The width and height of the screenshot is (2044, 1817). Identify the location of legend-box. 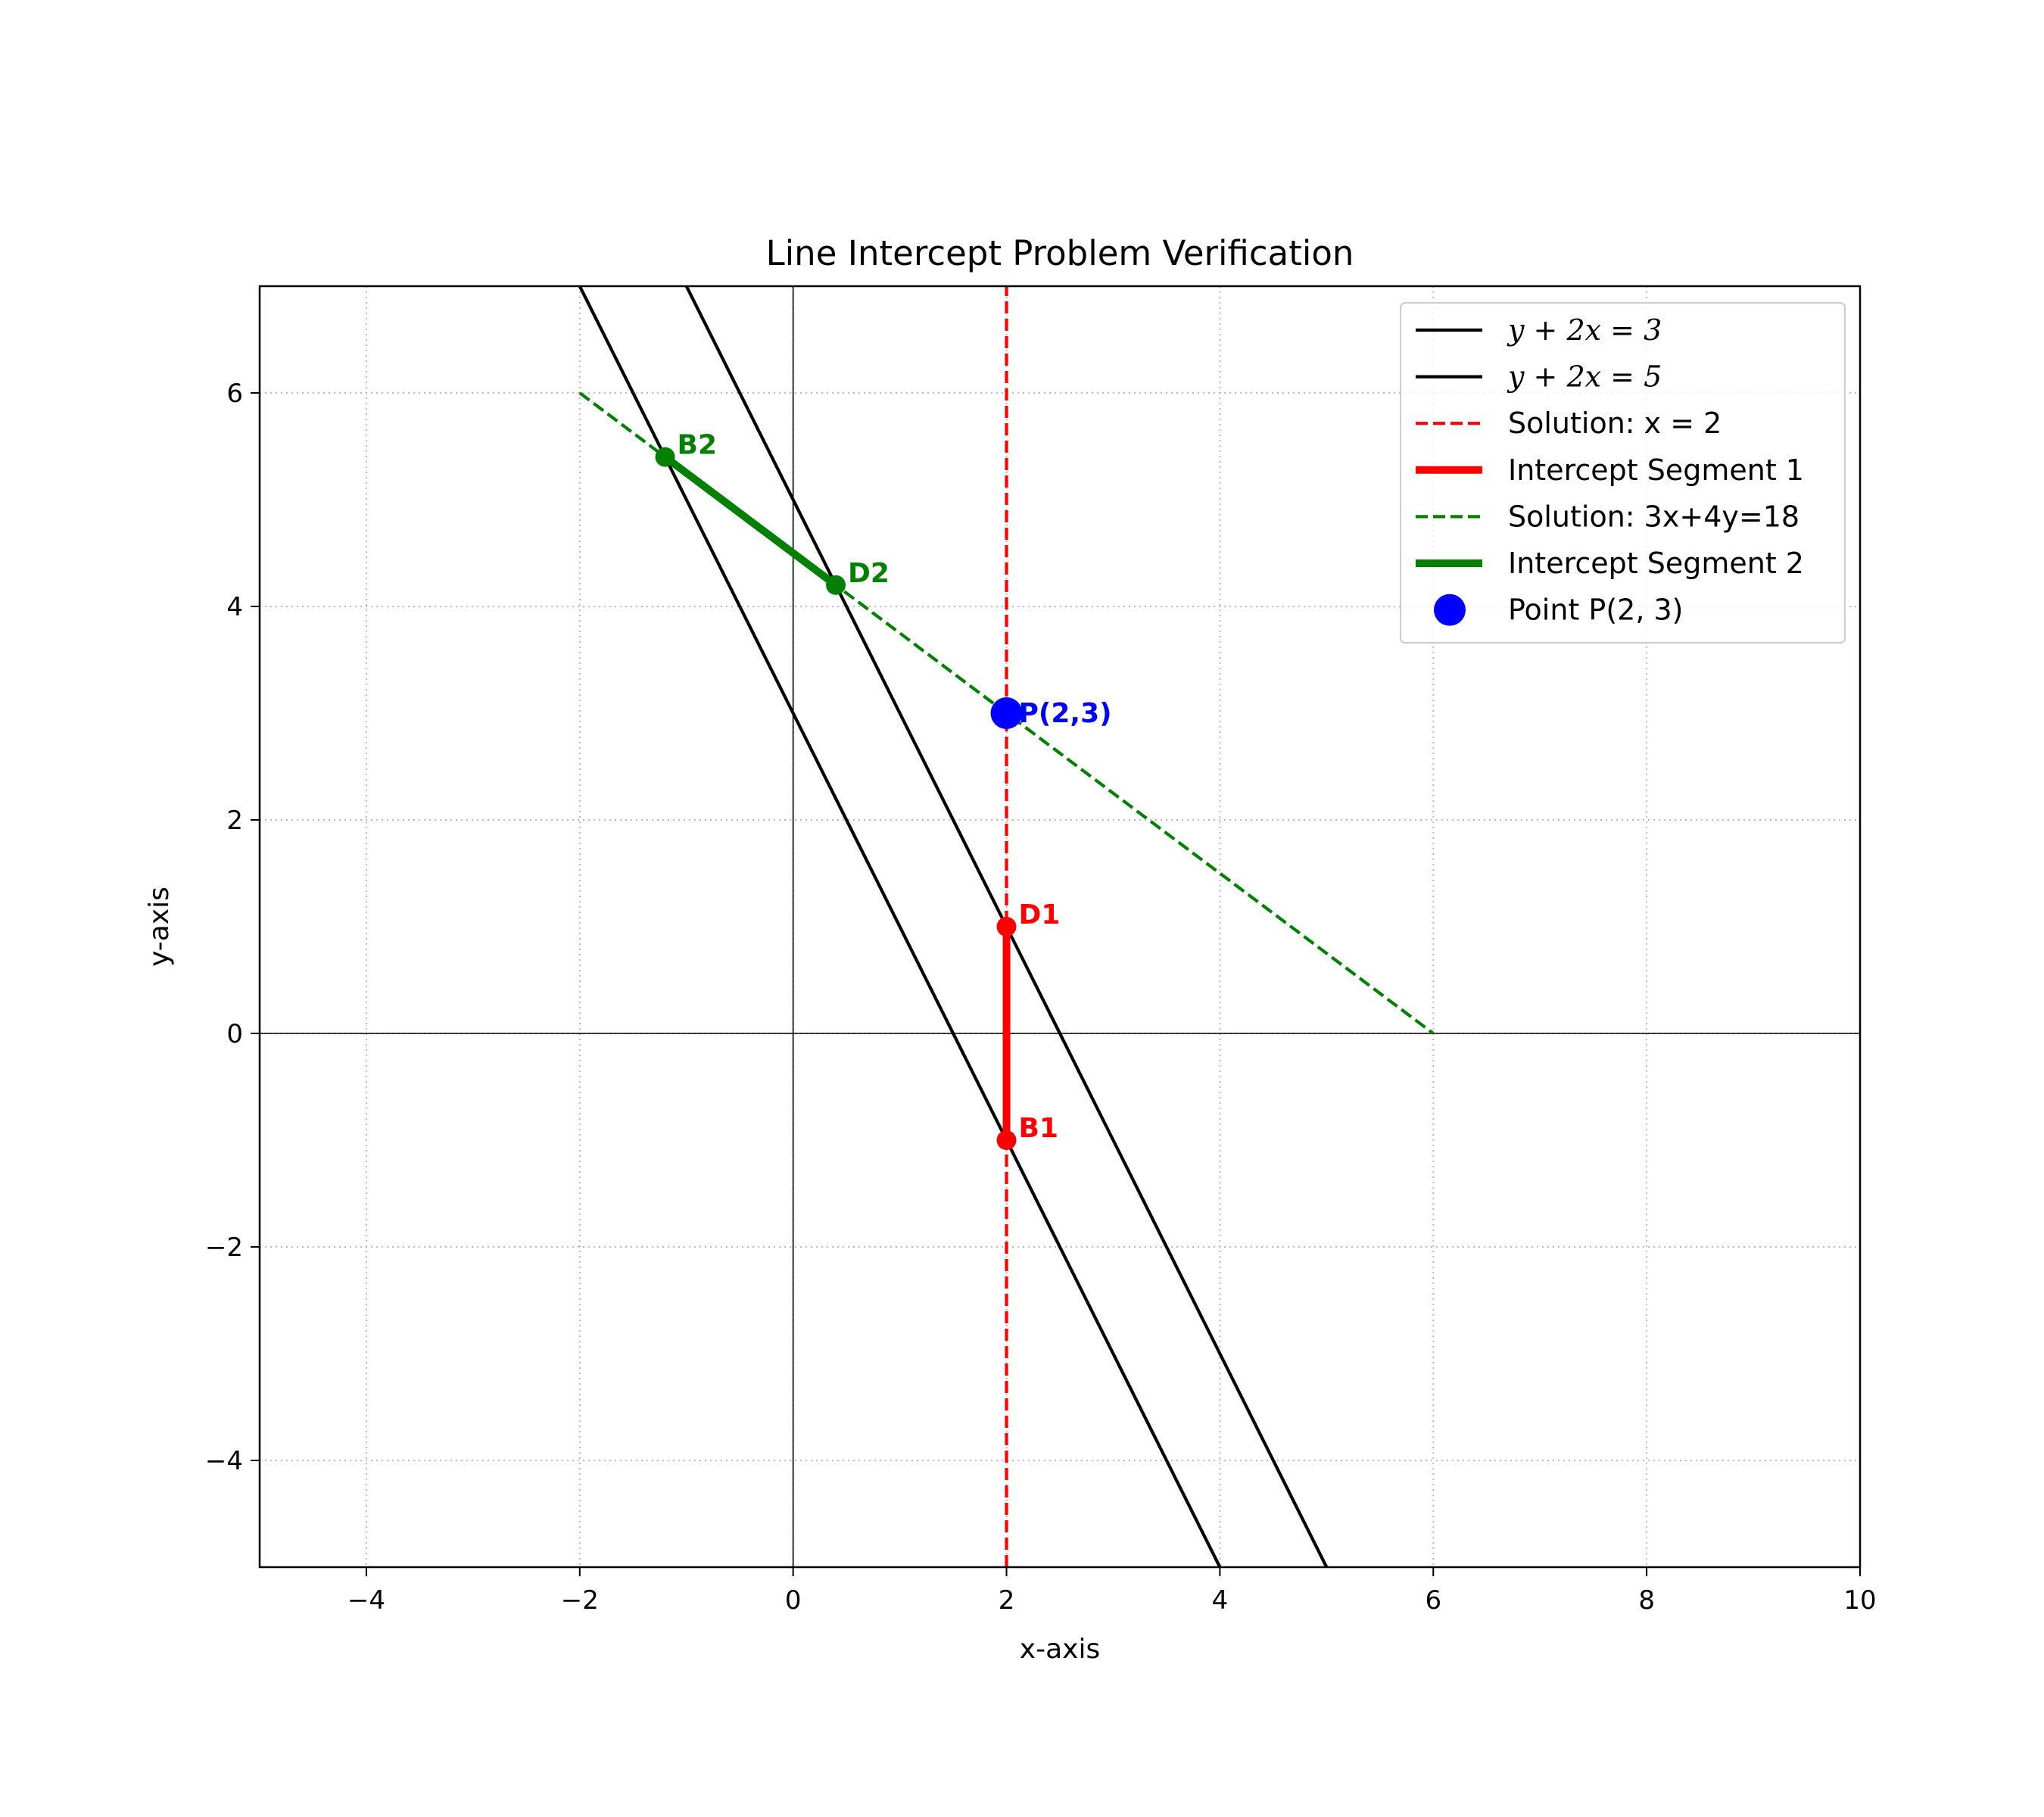
(1623, 473).